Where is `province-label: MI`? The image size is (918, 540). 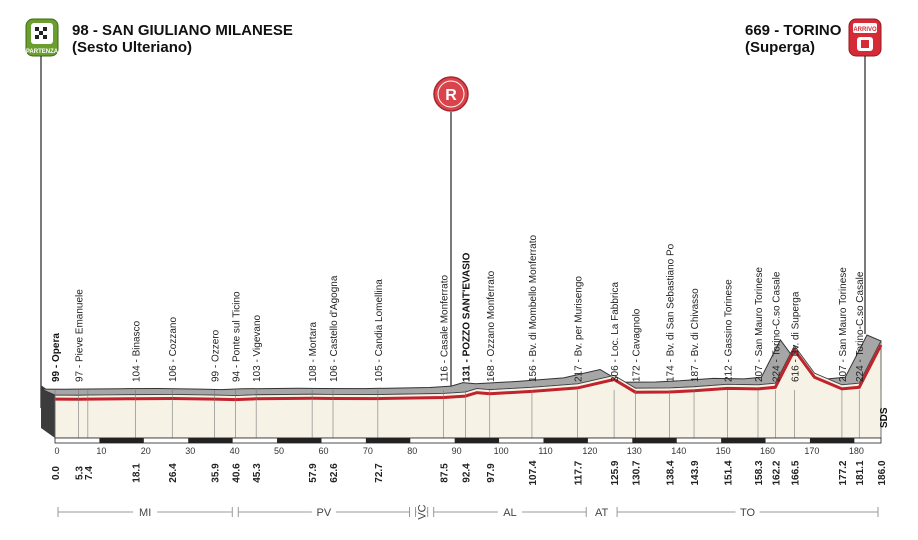
province-label: MI is located at coordinates (145, 513).